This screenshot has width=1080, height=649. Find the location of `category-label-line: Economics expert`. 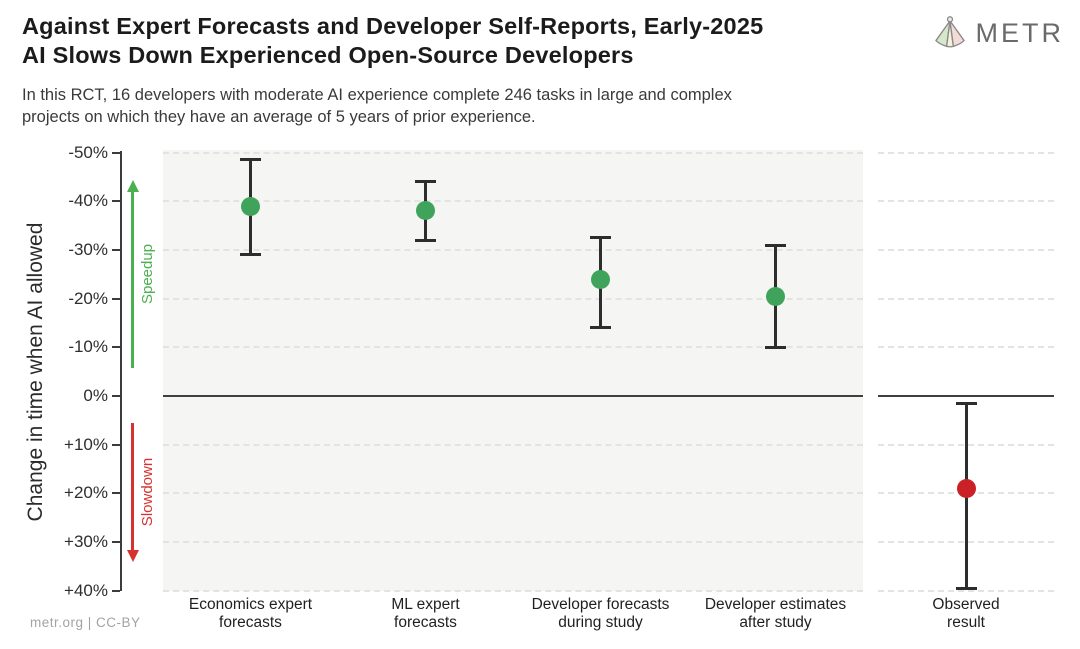

category-label-line: Economics expert is located at coordinates (250, 604).